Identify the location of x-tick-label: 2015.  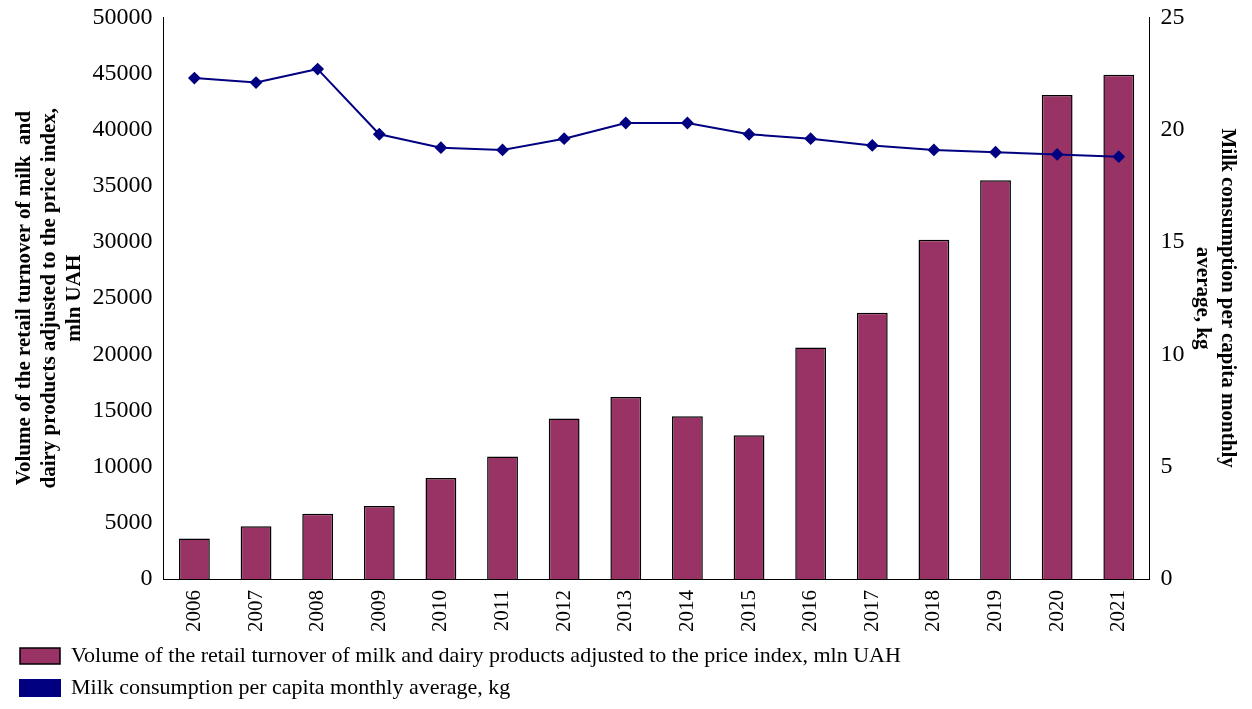
(747, 611).